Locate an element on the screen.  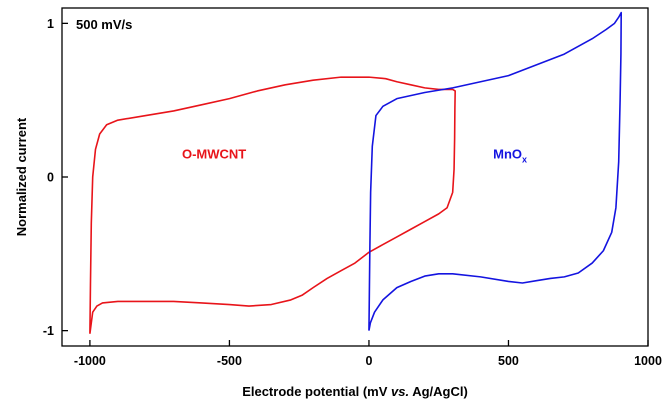
x-axis-label-part-1: Electrode potential (mV is located at coordinates (316, 391).